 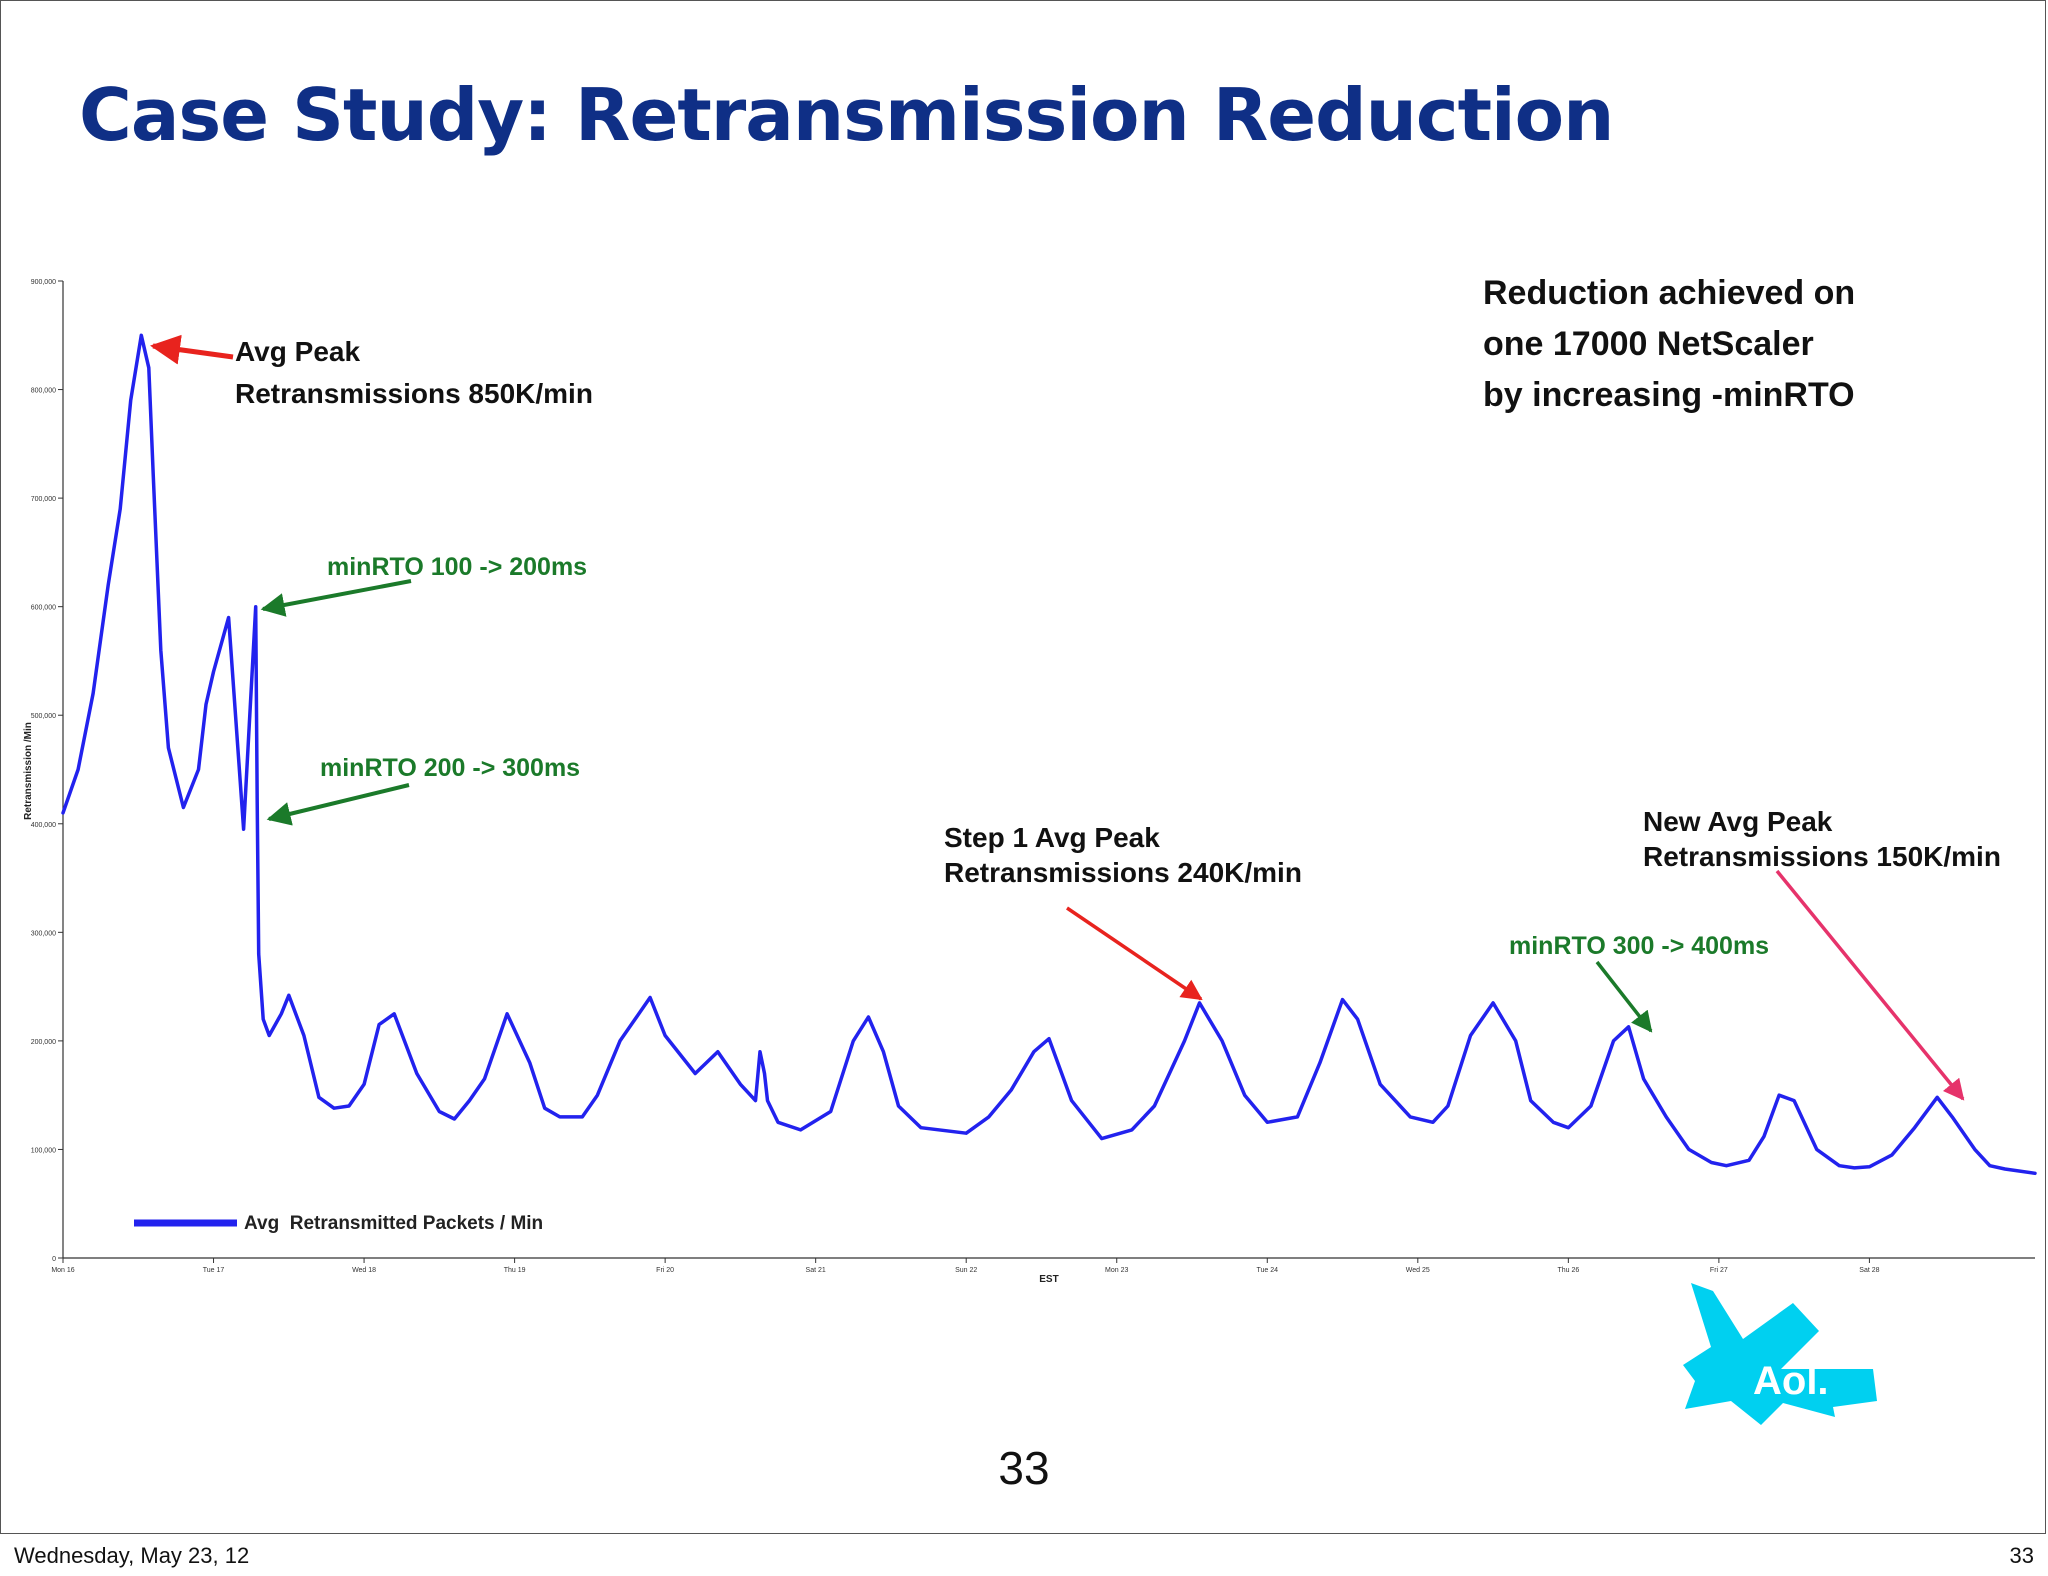 What do you see at coordinates (43, 391) in the screenshot?
I see `y-tick-label: 800,000` at bounding box center [43, 391].